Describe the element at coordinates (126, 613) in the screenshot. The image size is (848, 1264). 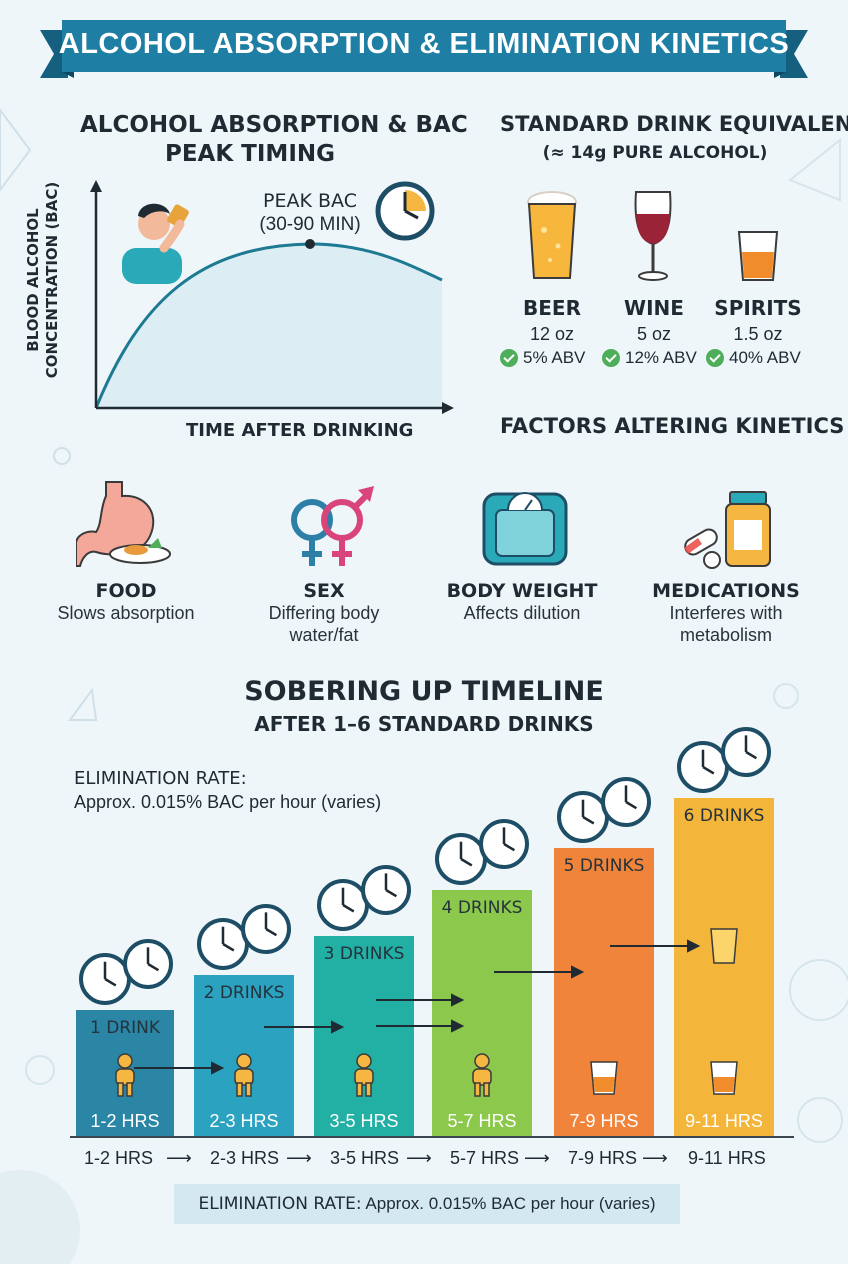
I see `factor-desc: Slows absorption` at that location.